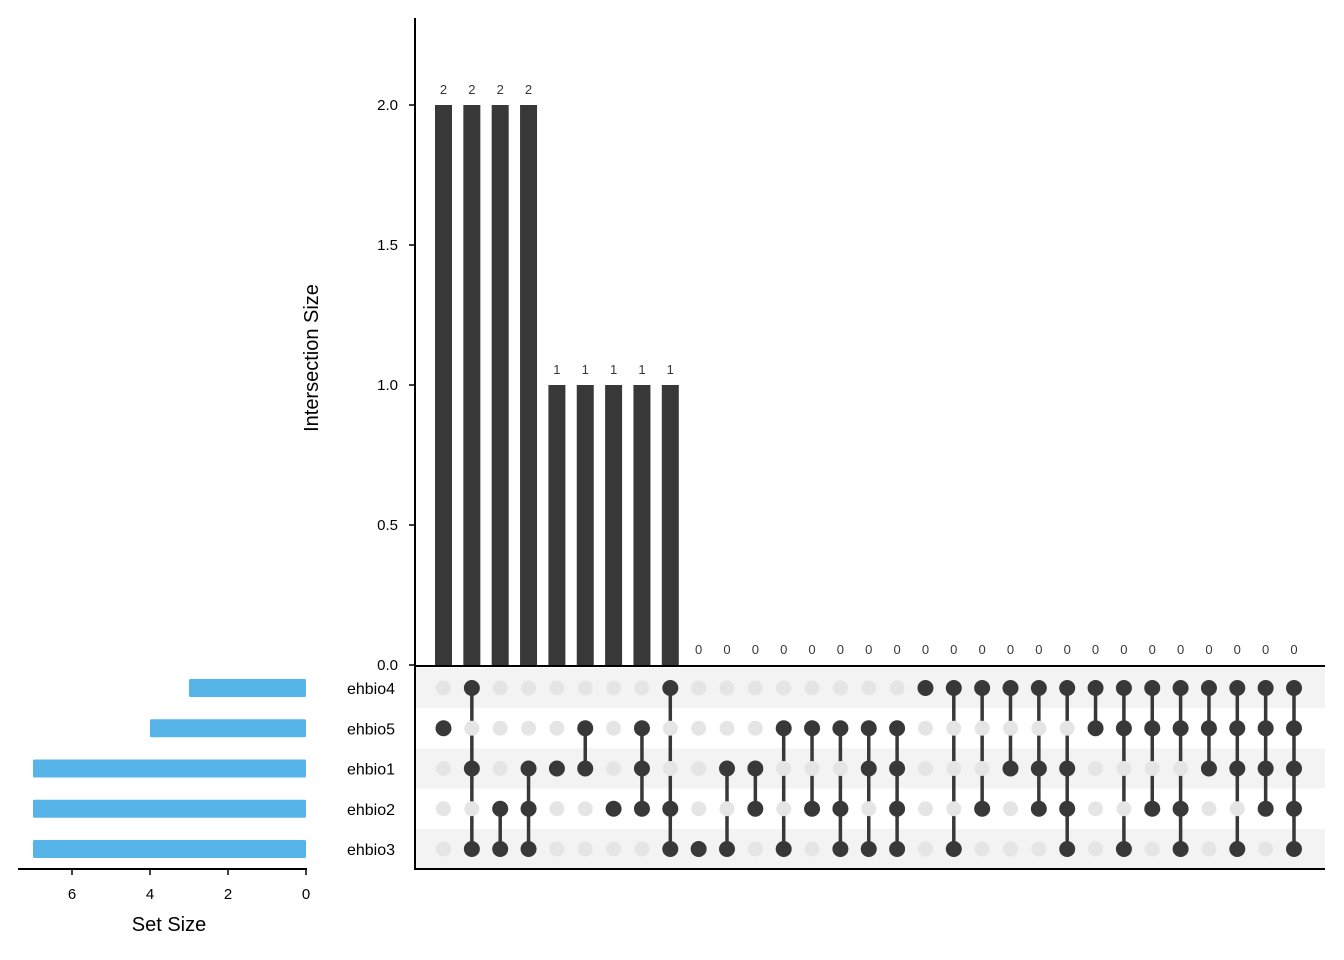 This screenshot has width=1344, height=960. I want to click on intersection-bars, so click(557, 385).